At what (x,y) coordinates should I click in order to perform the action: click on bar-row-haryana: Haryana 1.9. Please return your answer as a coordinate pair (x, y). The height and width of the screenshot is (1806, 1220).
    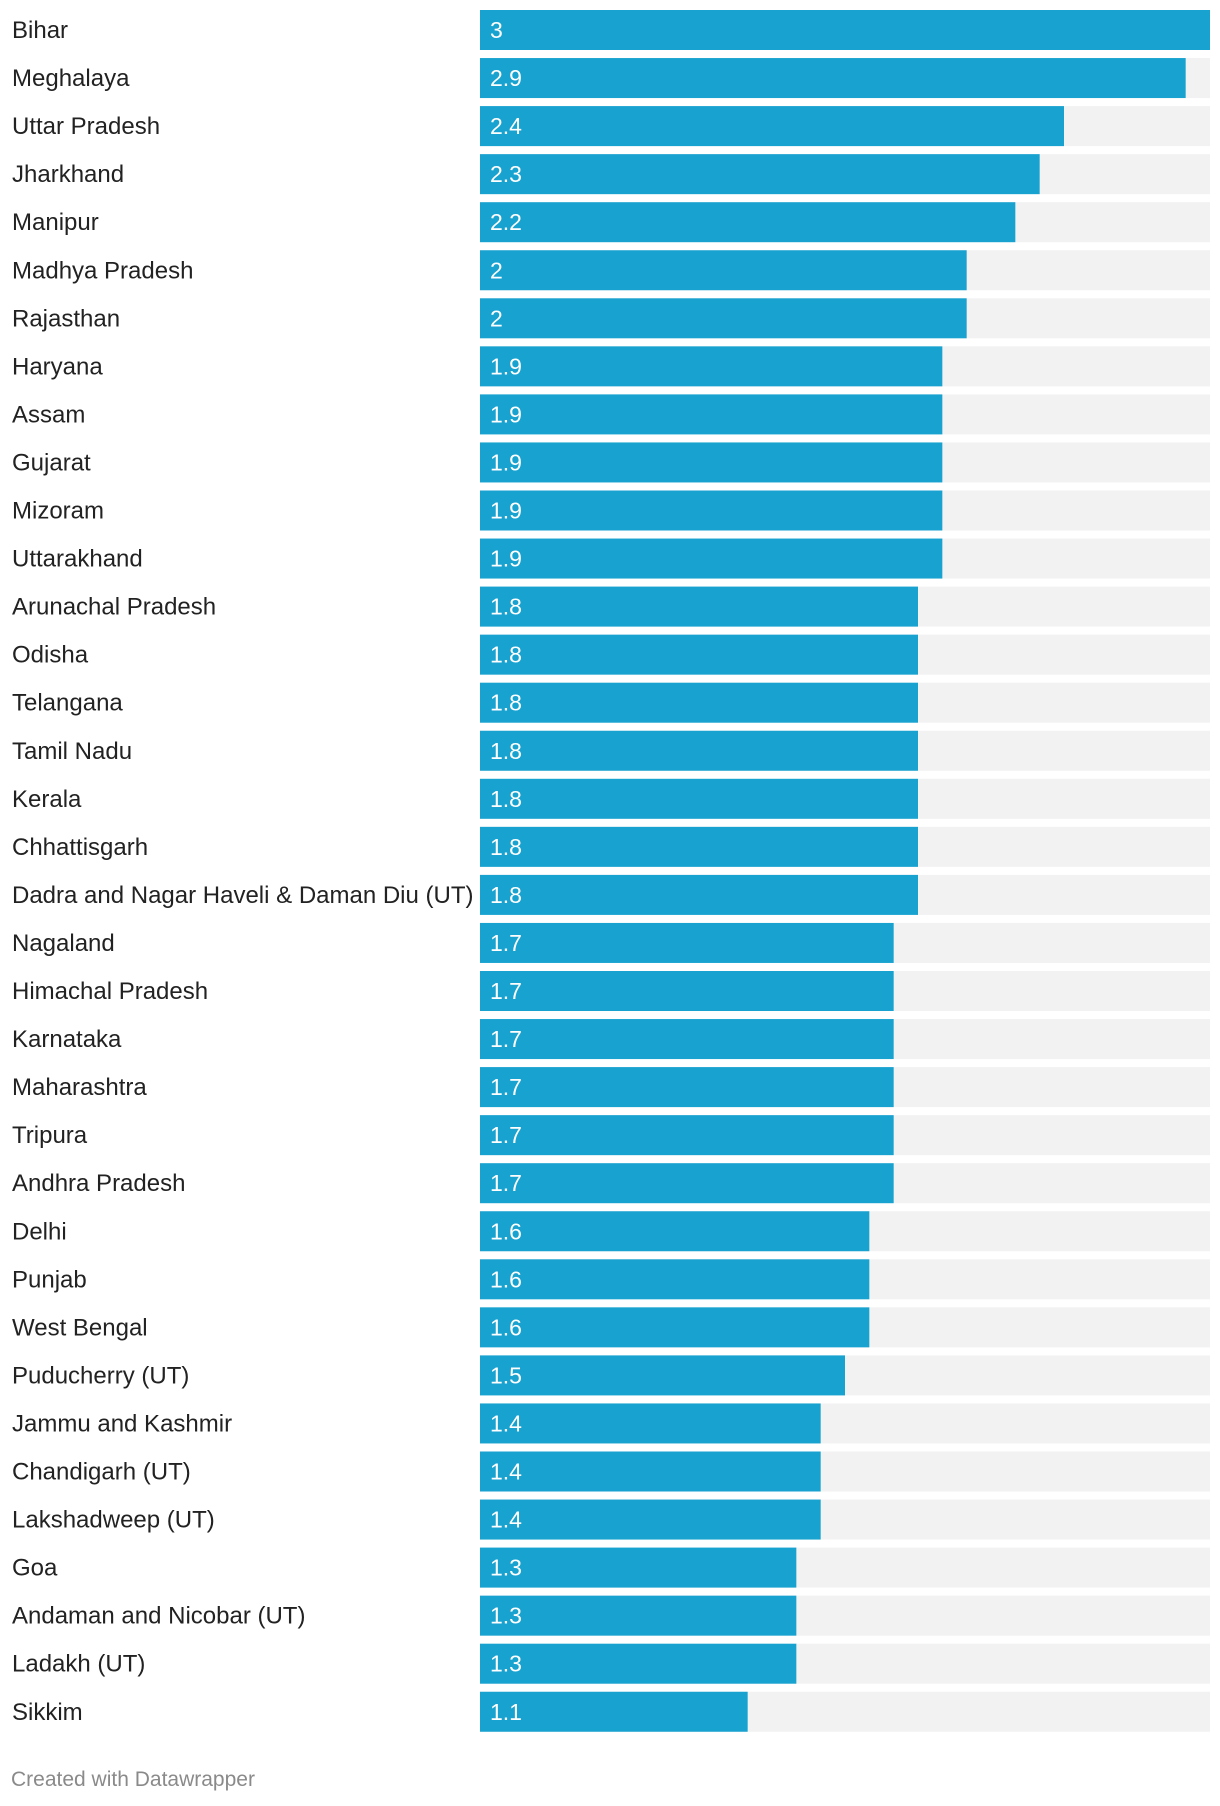
    Looking at the image, I should click on (611, 366).